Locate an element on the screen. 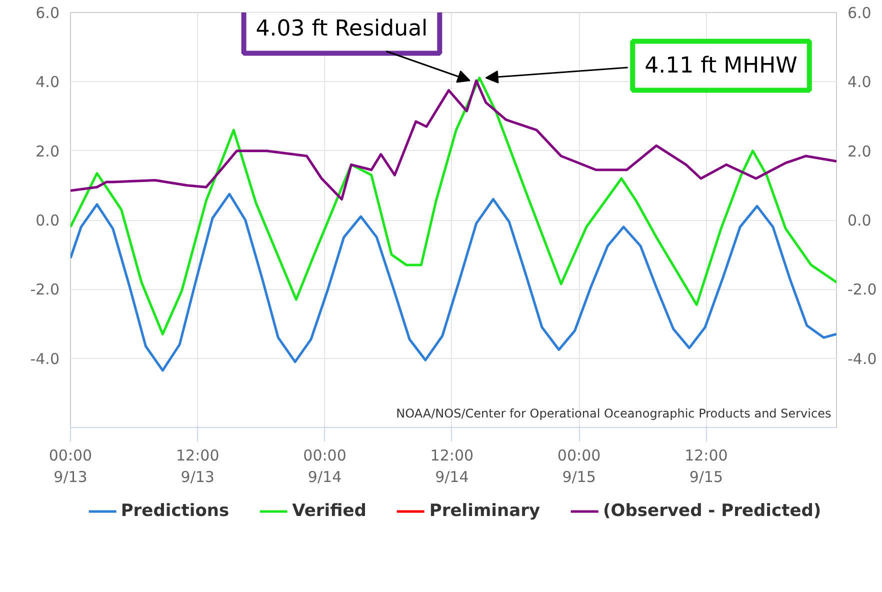  y-tick-label: 4.0 is located at coordinates (48, 82).